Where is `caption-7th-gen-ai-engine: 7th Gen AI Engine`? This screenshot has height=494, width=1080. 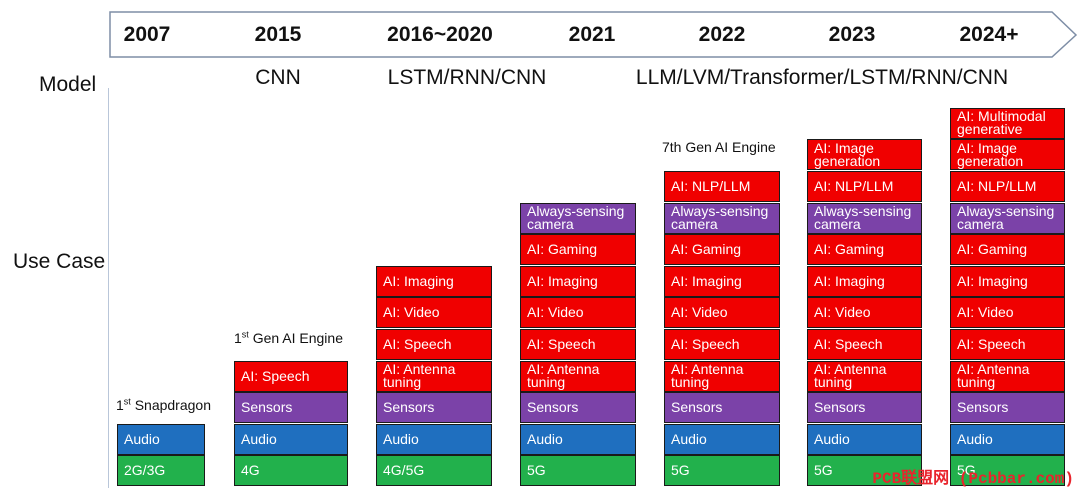
caption-7th-gen-ai-engine: 7th Gen AI Engine is located at coordinates (719, 147).